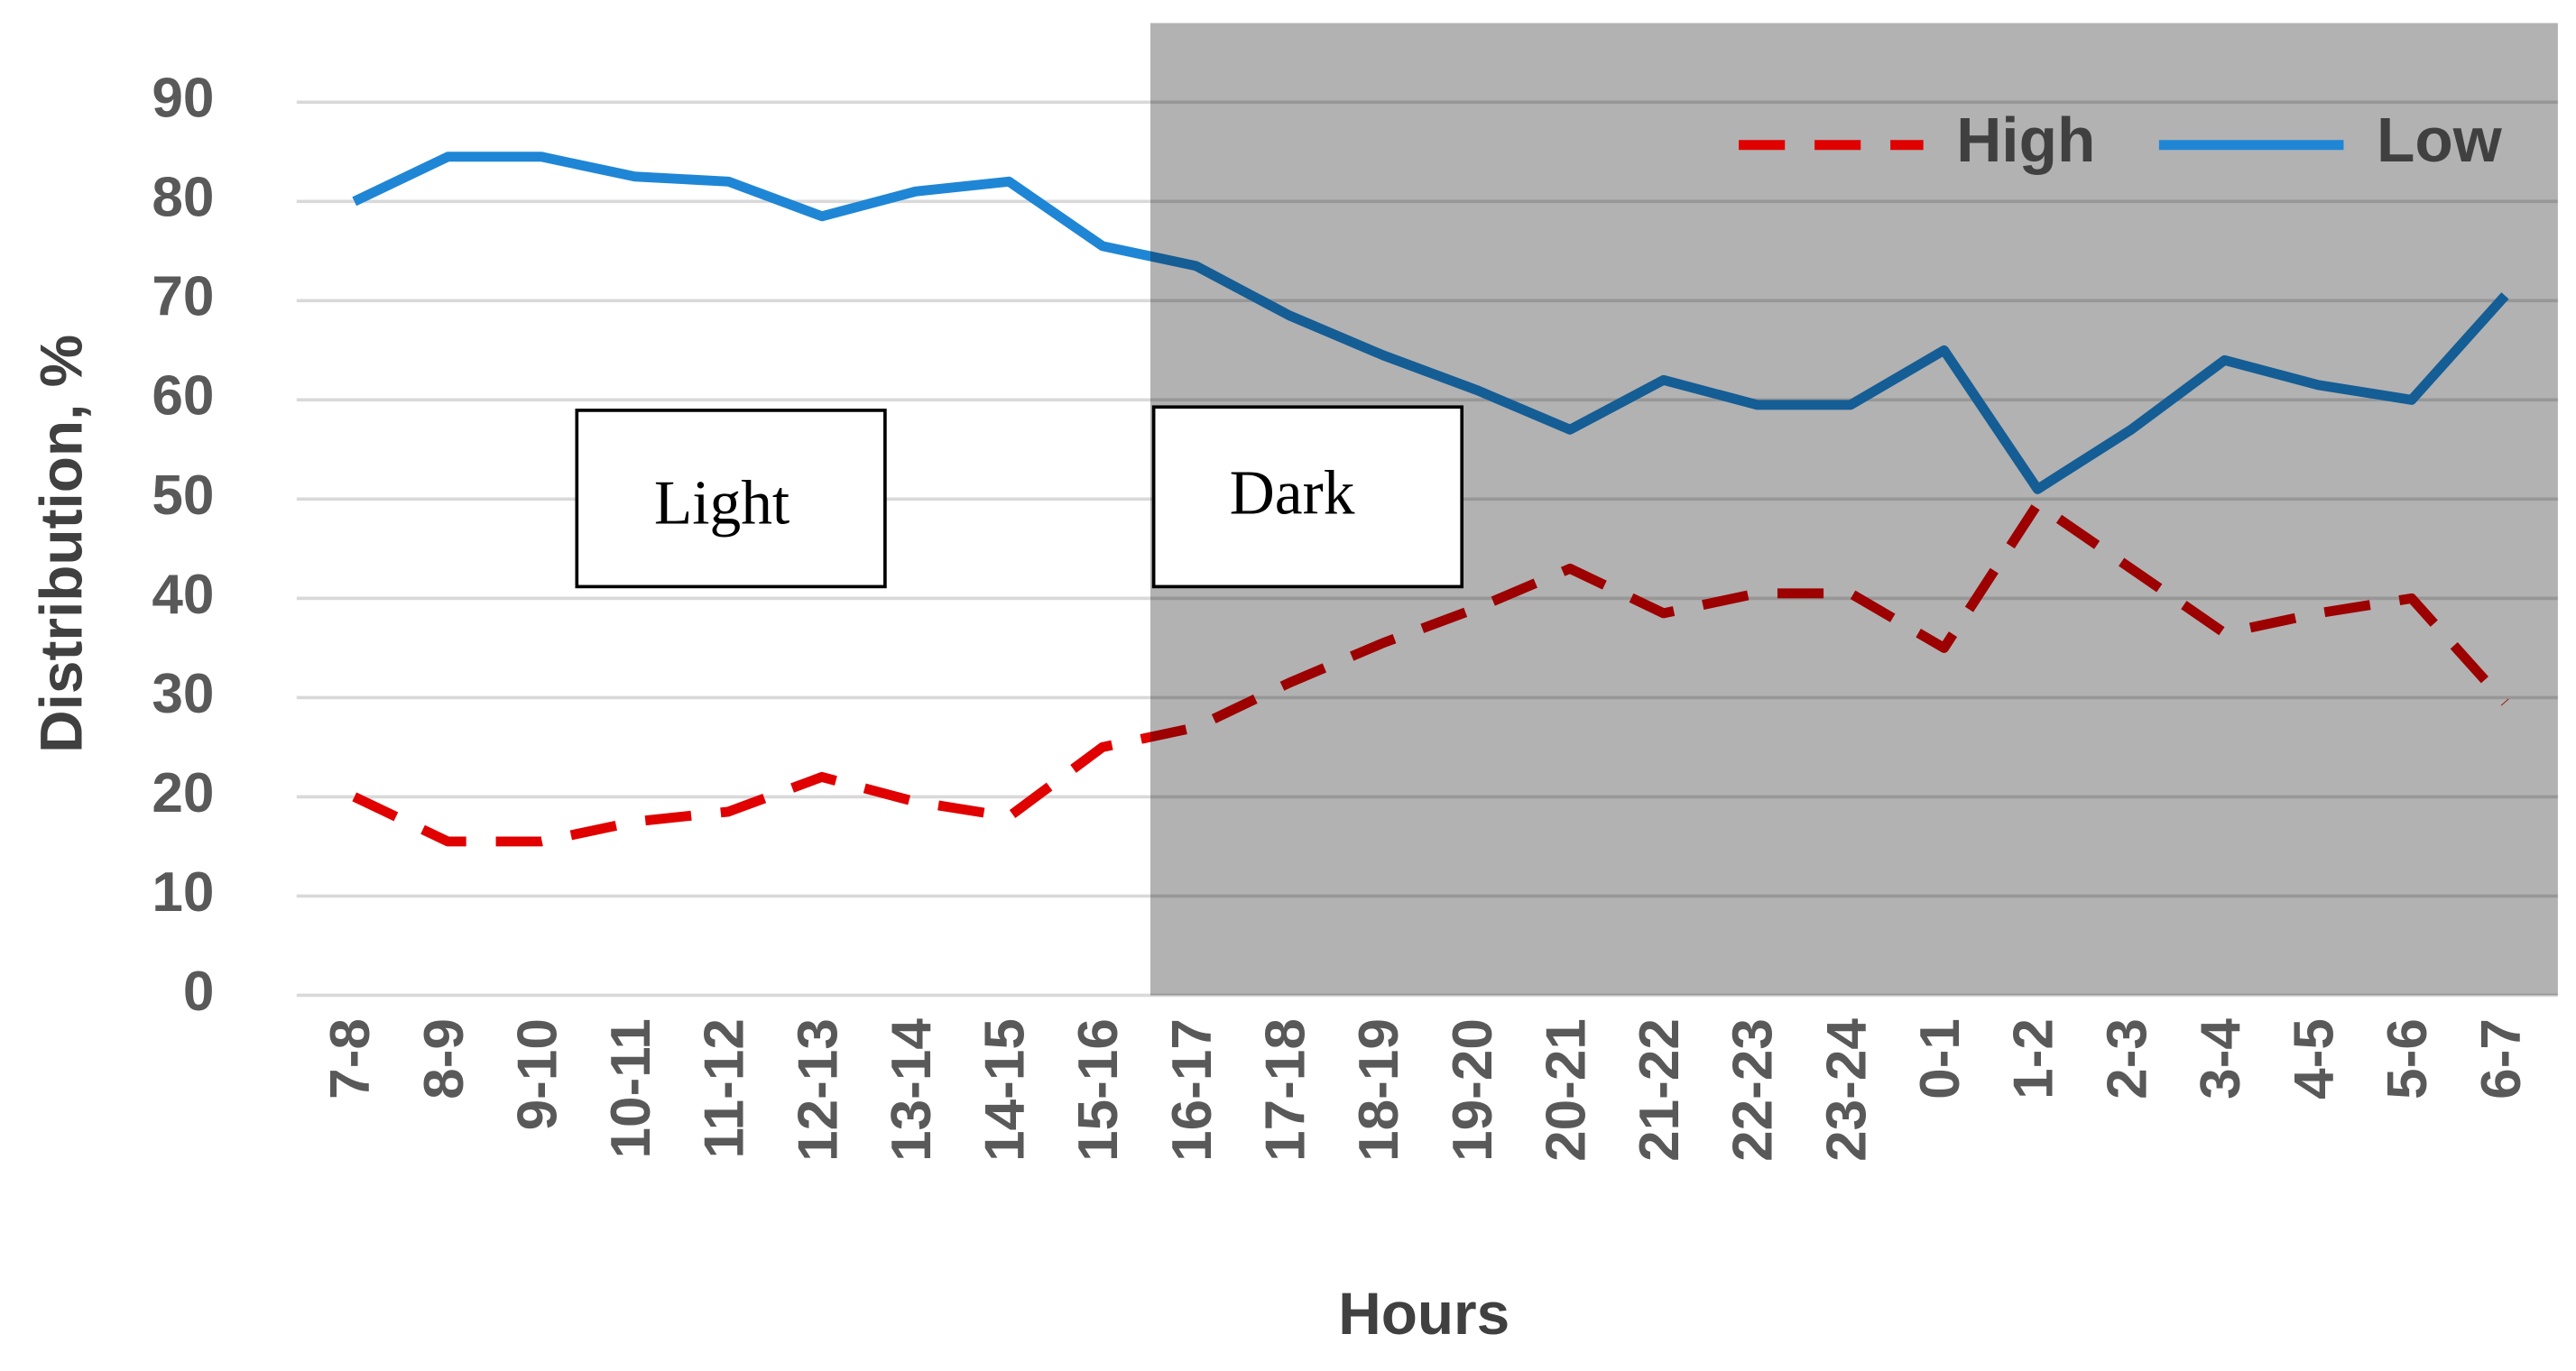  What do you see at coordinates (912, 1090) in the screenshot?
I see `x-tick-label: 13-14` at bounding box center [912, 1090].